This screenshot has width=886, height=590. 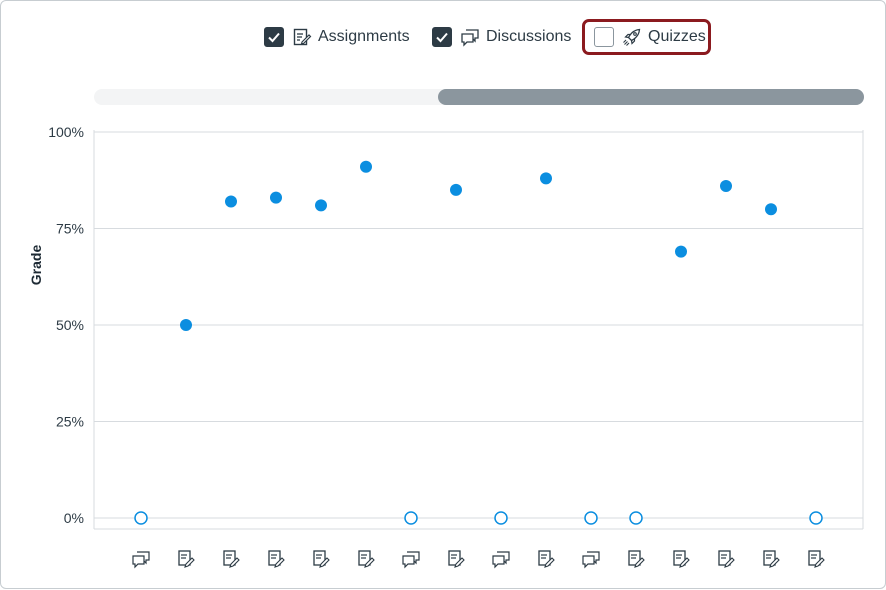 I want to click on y-tick-label: 50%, so click(x=70, y=325).